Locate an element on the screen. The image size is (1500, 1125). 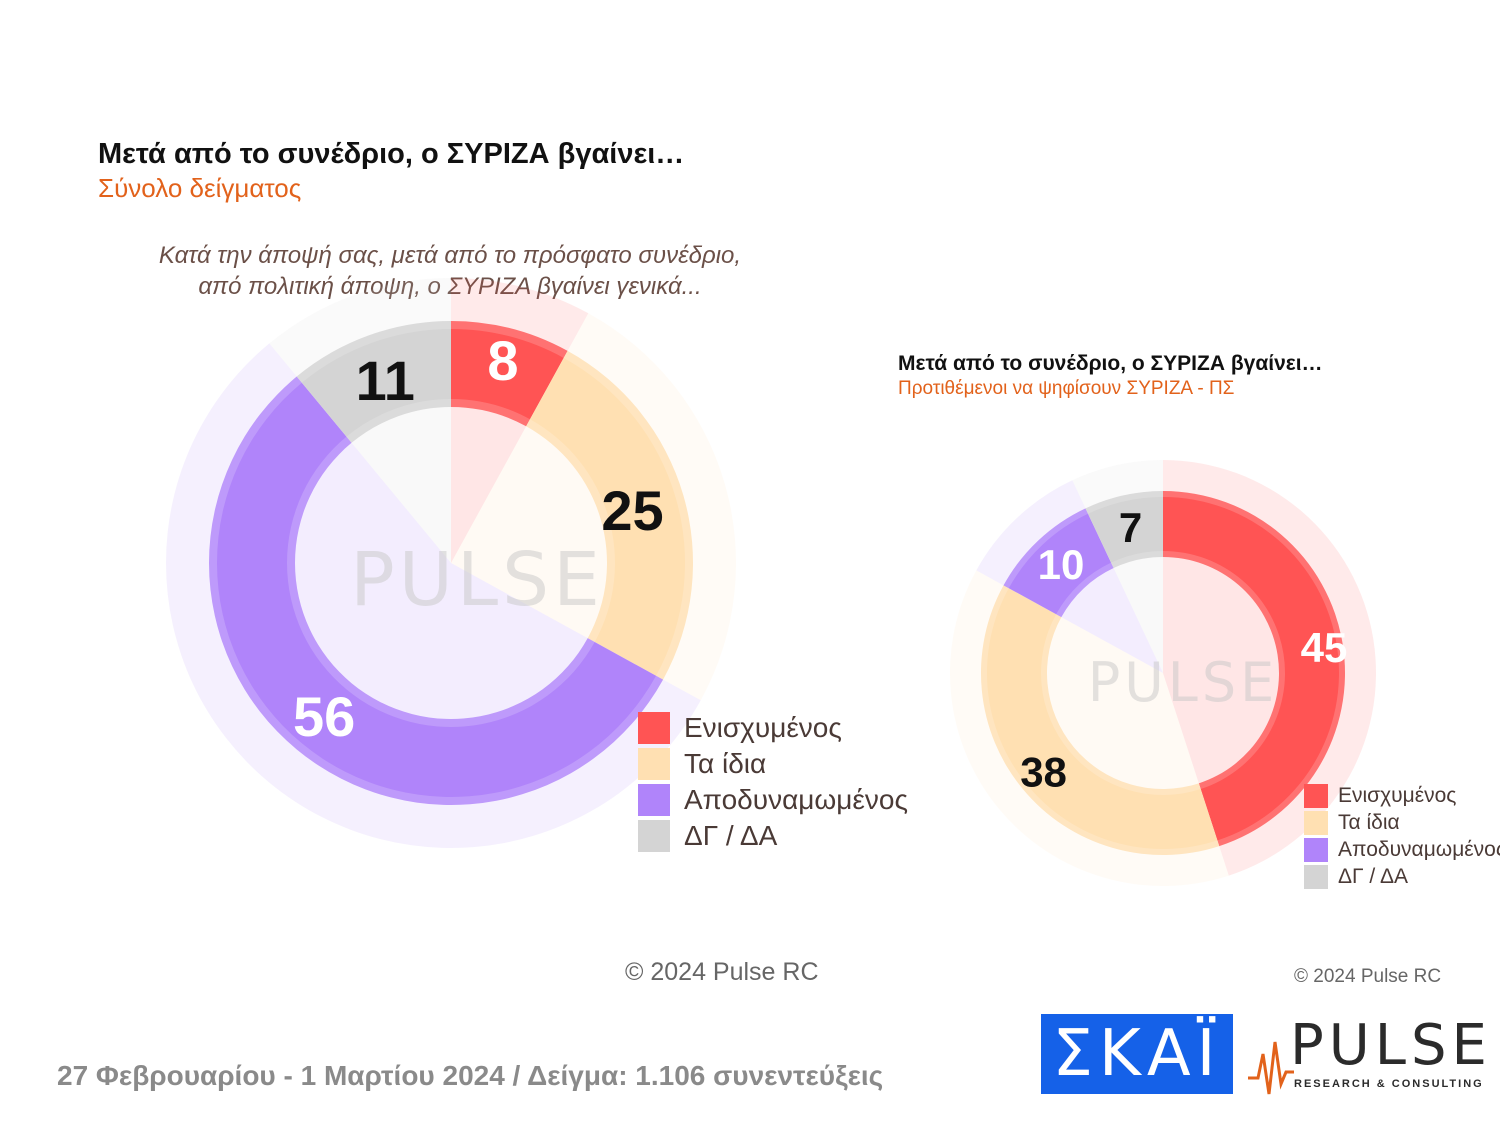
pulse-logo: PULSE RESEARCH & CONSULTING is located at coordinates (1366, 1056).